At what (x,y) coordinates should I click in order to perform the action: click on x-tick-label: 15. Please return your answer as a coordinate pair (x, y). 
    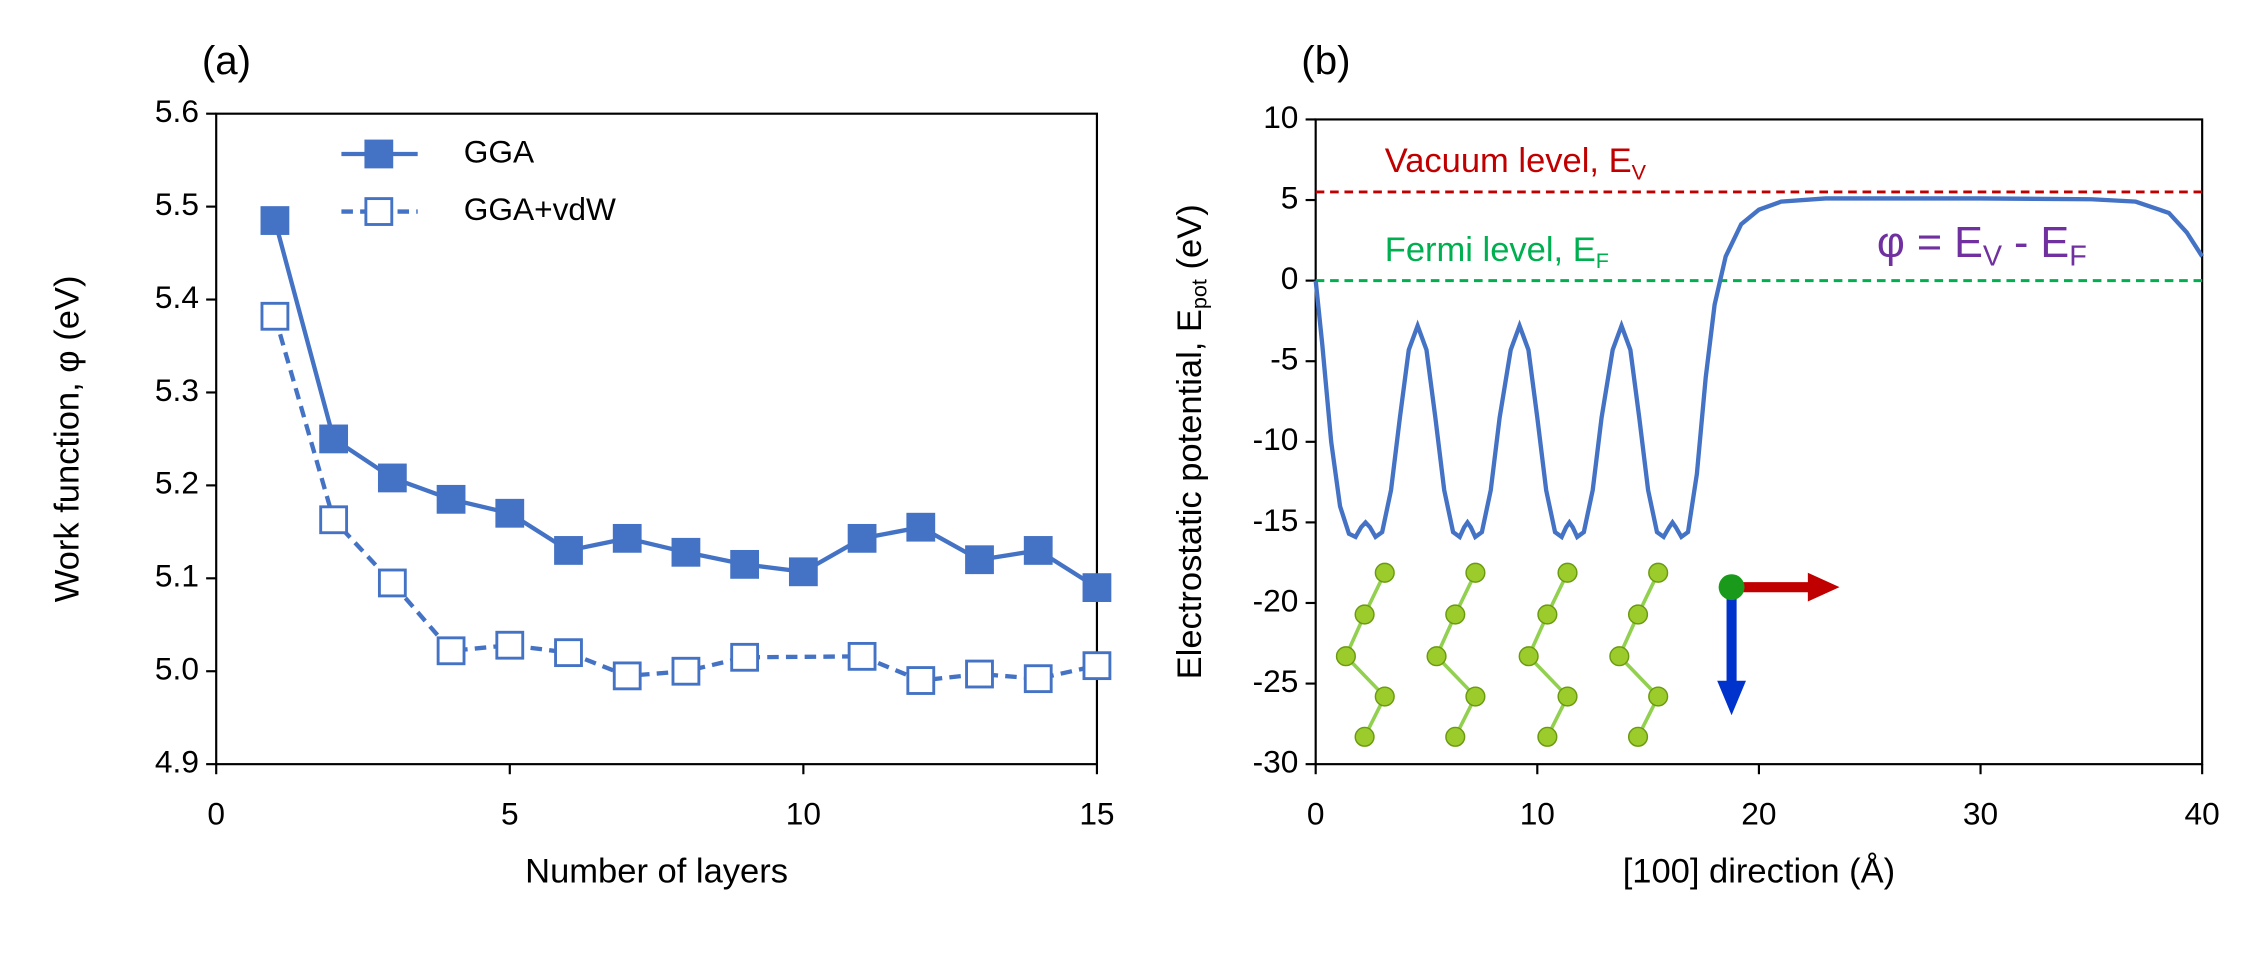
    Looking at the image, I should click on (1096, 813).